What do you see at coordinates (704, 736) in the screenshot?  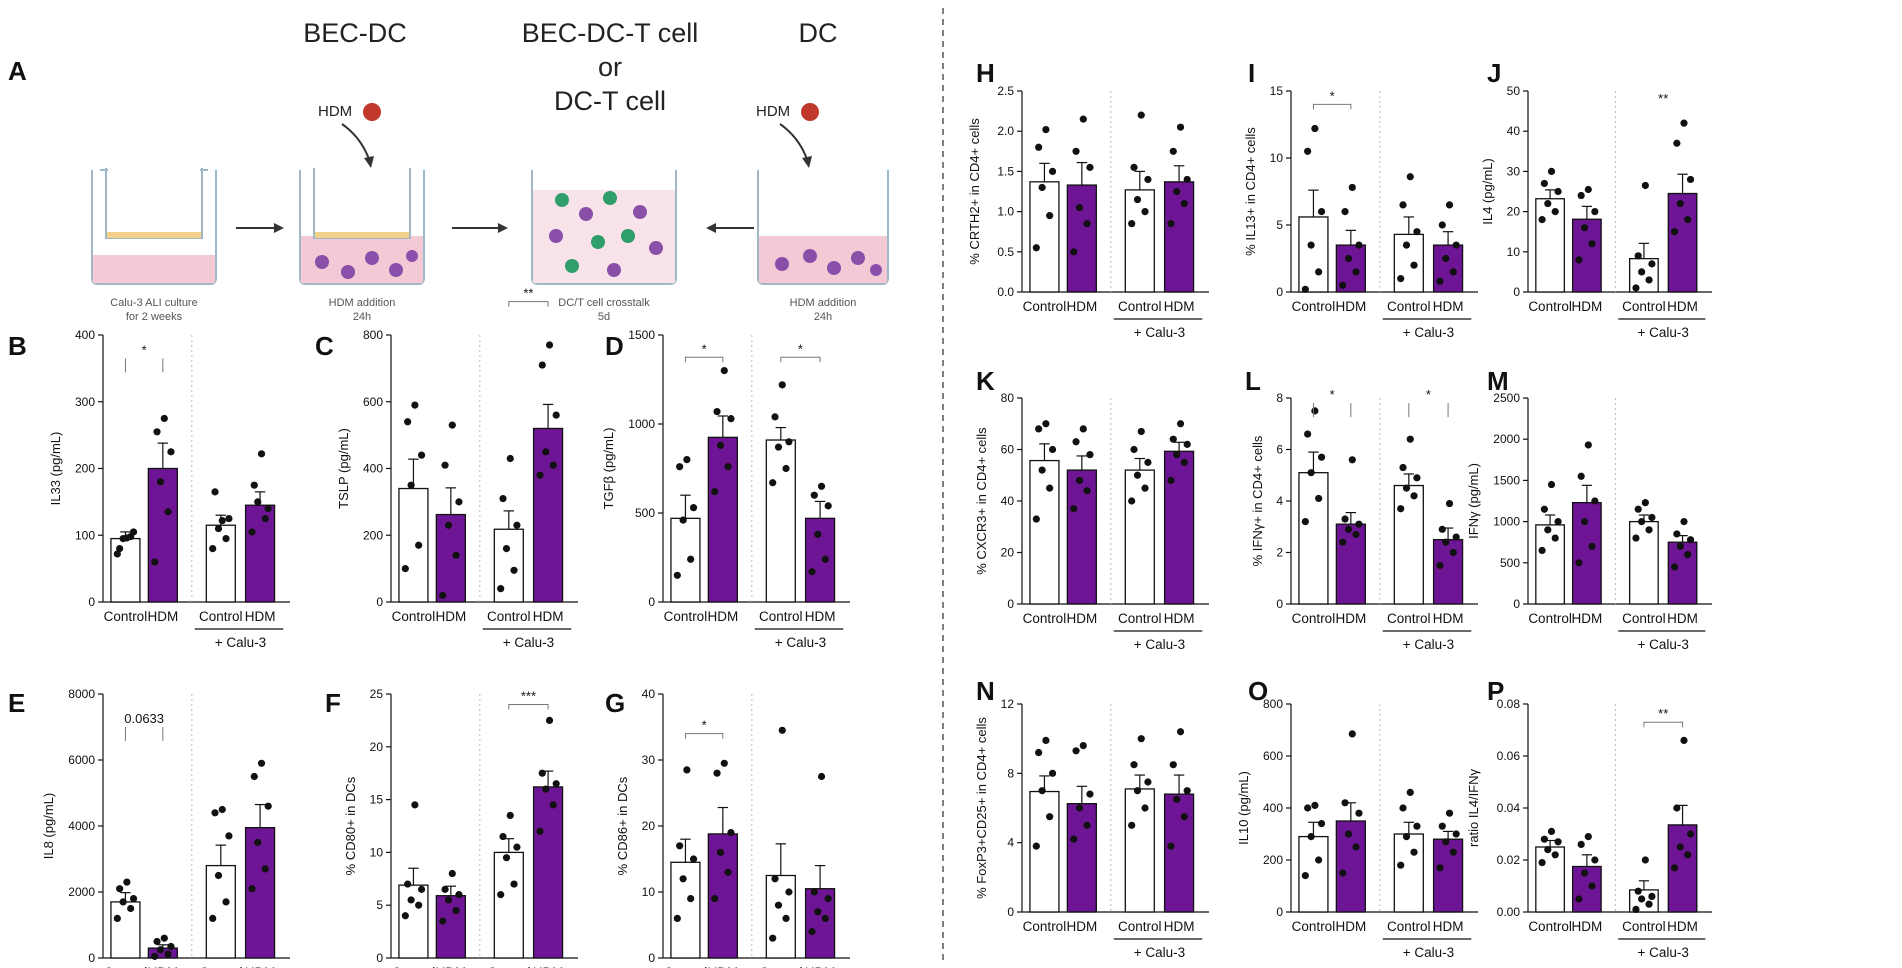 I see `significance-bracket` at bounding box center [704, 736].